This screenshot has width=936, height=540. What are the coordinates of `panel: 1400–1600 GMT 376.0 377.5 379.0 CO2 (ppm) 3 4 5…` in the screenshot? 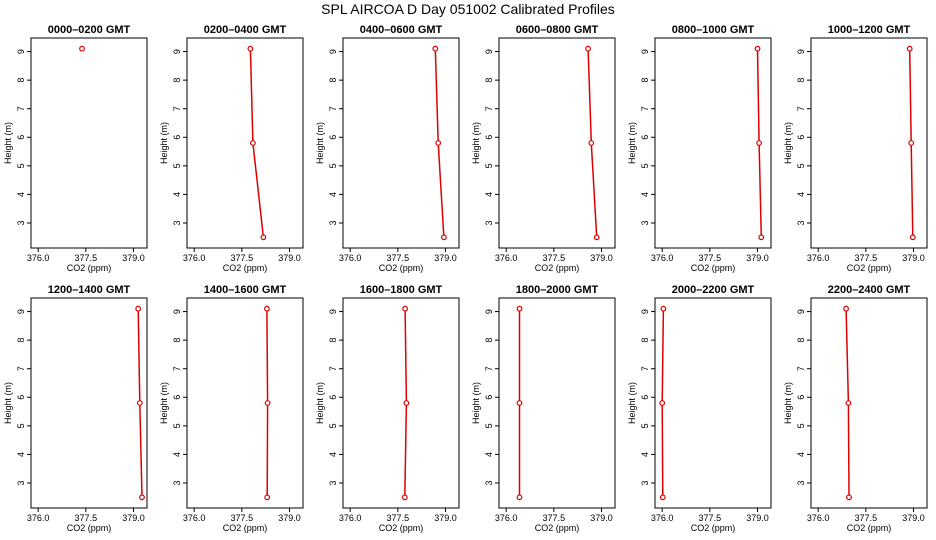 It's located at (231, 408).